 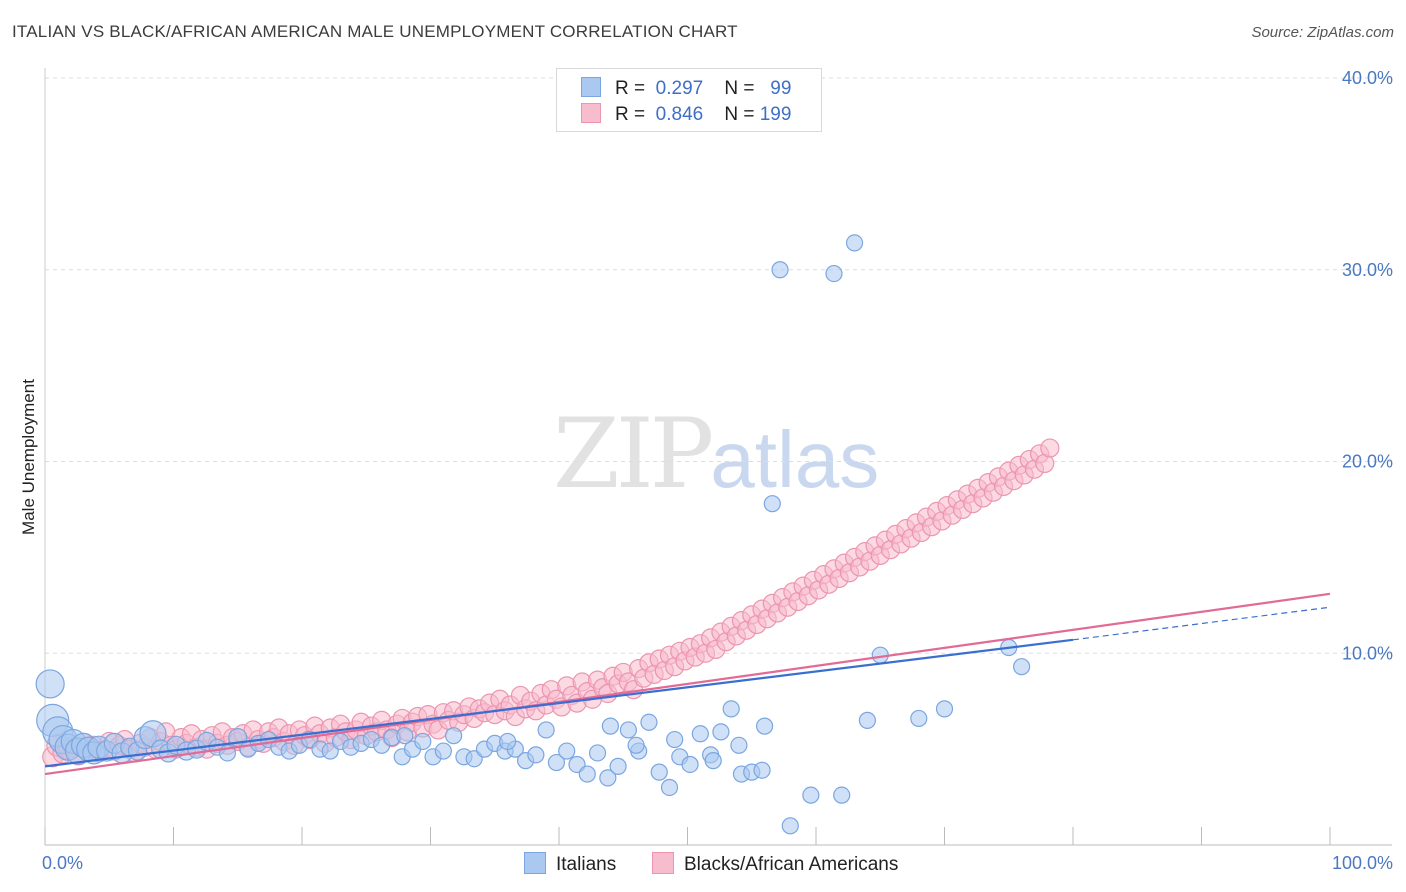 What do you see at coordinates (1367, 270) in the screenshot?
I see `y-tick-label: 30.0%` at bounding box center [1367, 270].